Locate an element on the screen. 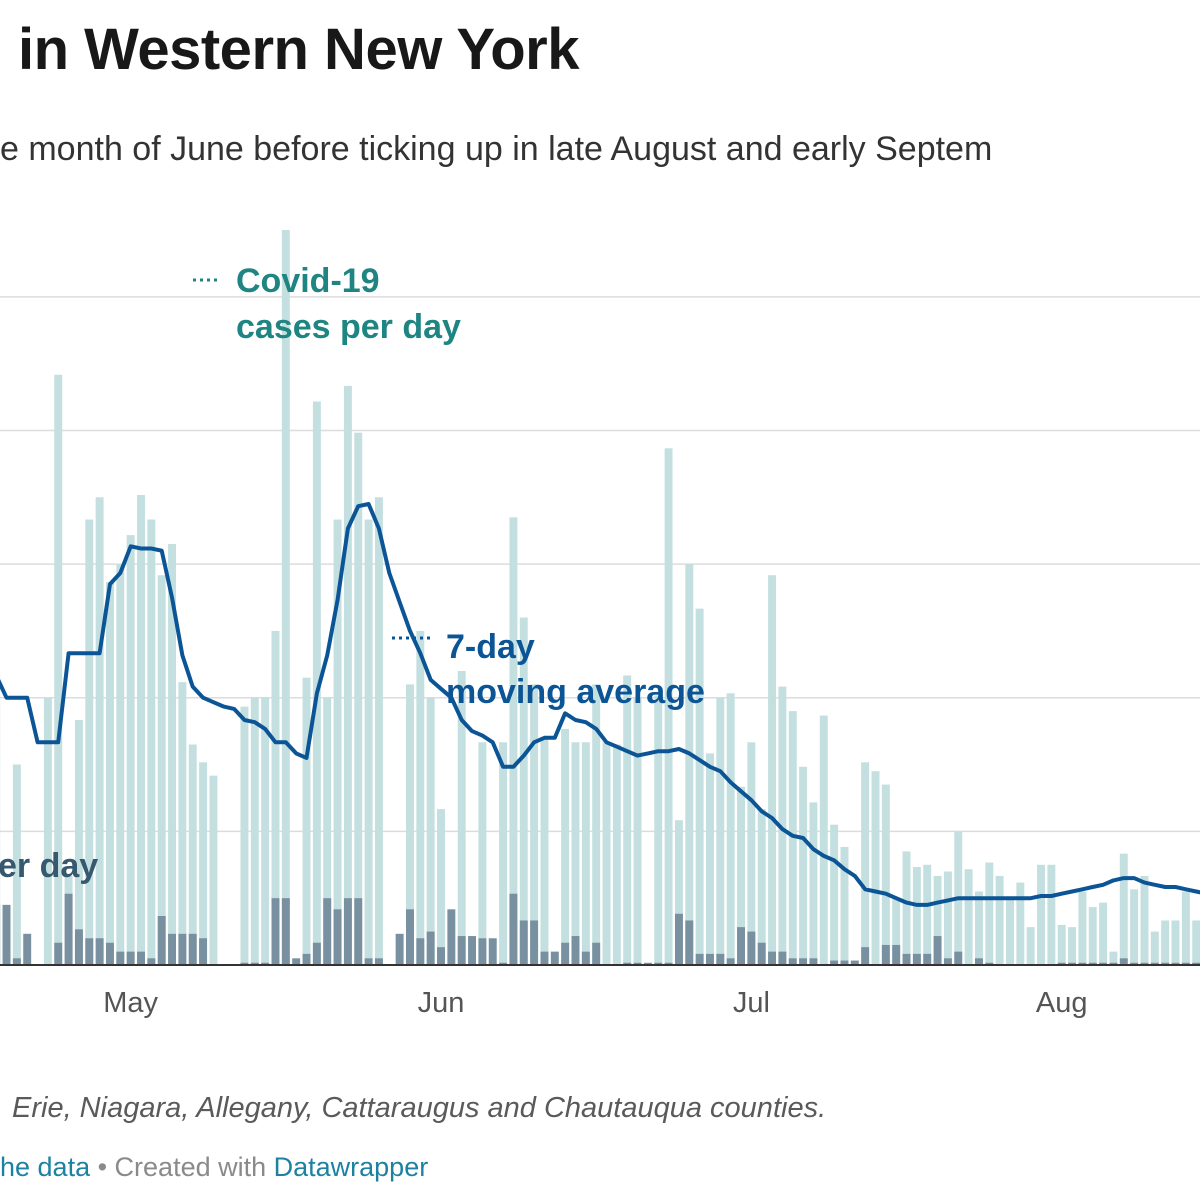 The height and width of the screenshot is (1200, 1200). cases-label-line2: cases per day is located at coordinates (348, 327).